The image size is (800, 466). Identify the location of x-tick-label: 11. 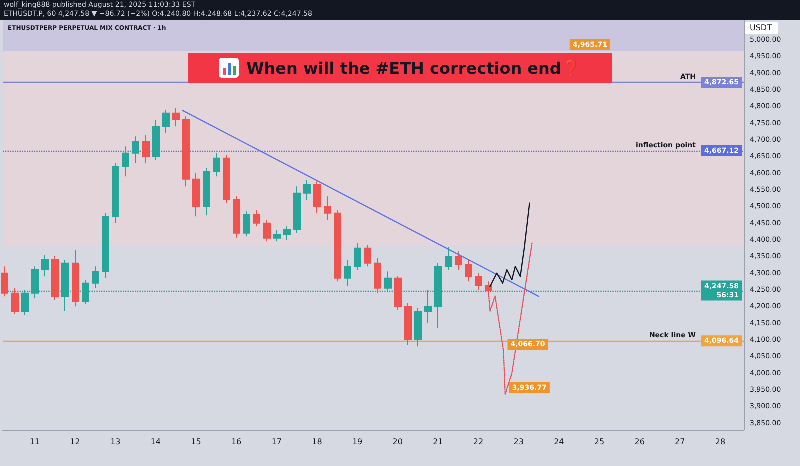
(35, 442).